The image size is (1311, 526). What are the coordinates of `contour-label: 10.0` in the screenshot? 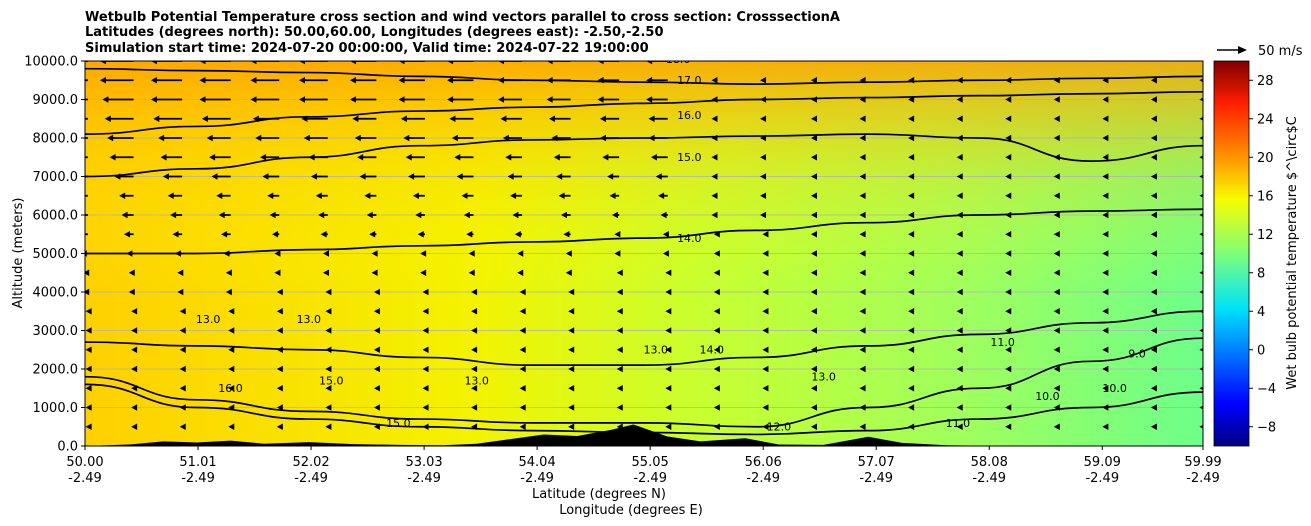 It's located at (1114, 388).